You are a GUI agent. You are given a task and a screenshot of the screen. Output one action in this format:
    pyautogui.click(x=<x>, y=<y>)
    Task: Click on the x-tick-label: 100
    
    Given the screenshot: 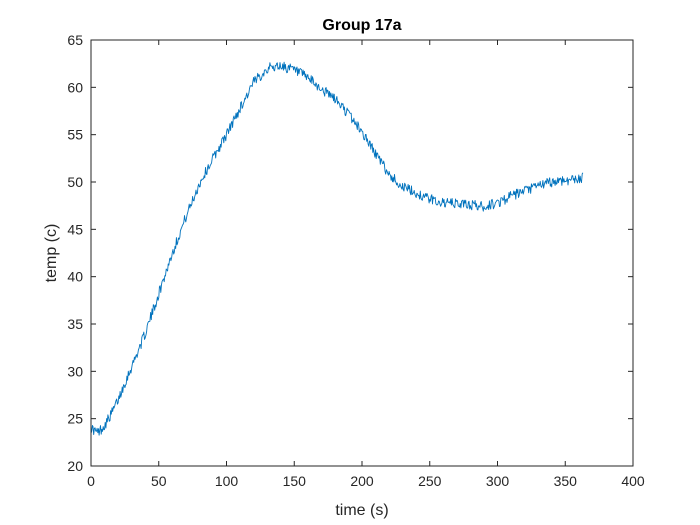 What is the action you would take?
    pyautogui.click(x=227, y=481)
    